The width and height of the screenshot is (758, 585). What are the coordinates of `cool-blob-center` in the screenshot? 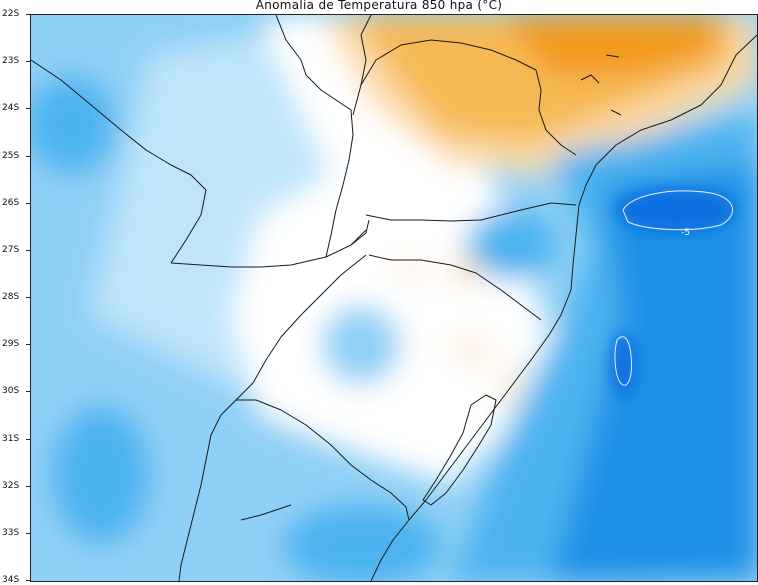 It's located at (361, 345).